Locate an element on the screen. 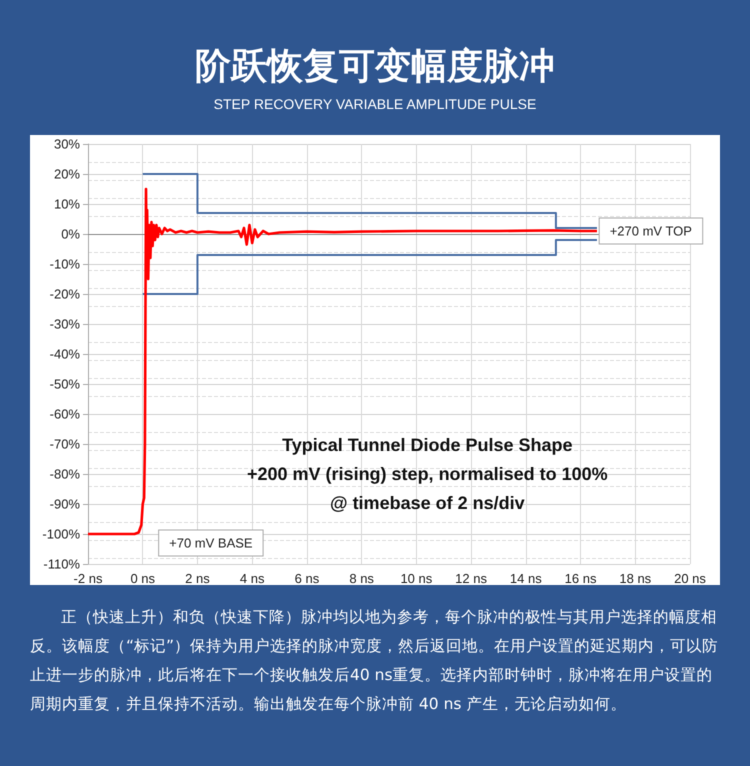  annotation: Typical Tunnel Diode Pulse Shape +200 mV (rising) step, normalised to 100% @ timebase of 2 ns/div is located at coordinates (427, 474).